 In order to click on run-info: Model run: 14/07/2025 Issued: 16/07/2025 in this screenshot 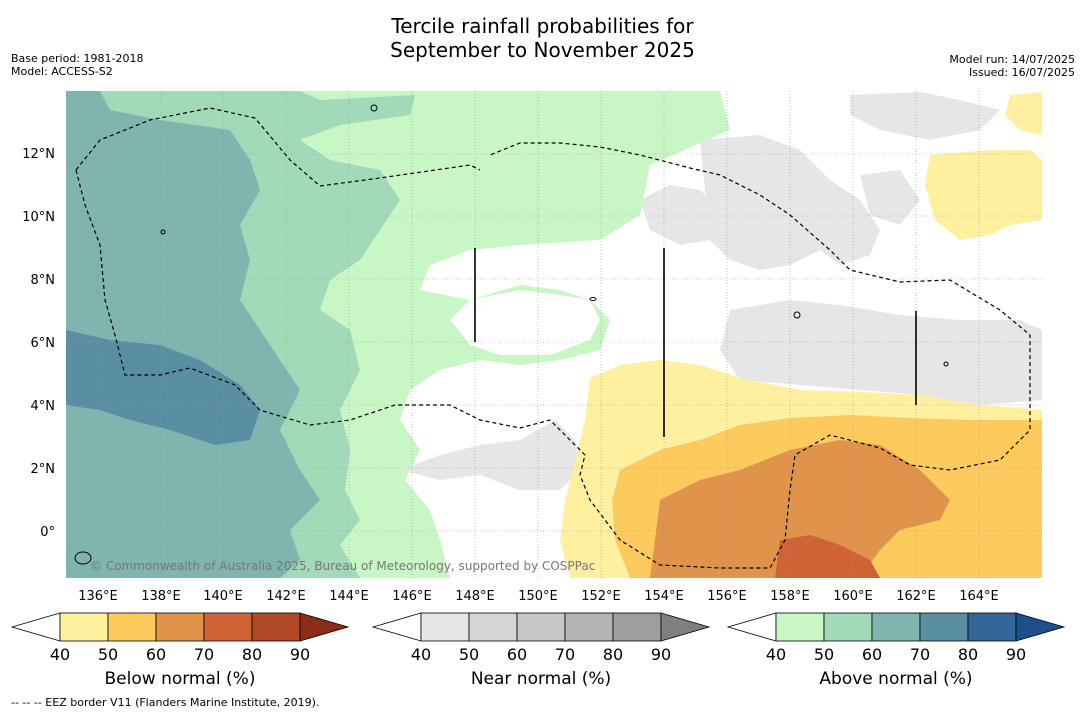, I will do `click(1012, 66)`.